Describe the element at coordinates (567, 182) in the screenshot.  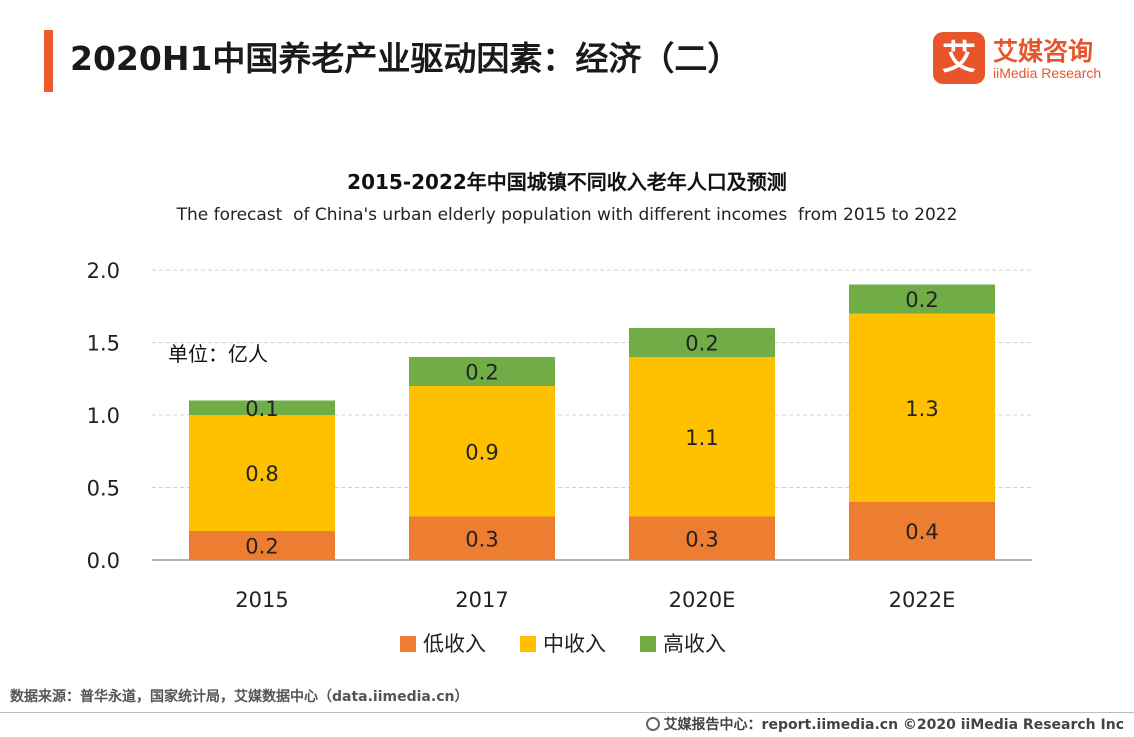
I see `chart-title: 2015-2022年中国城镇不同收入老年人口及预测` at that location.